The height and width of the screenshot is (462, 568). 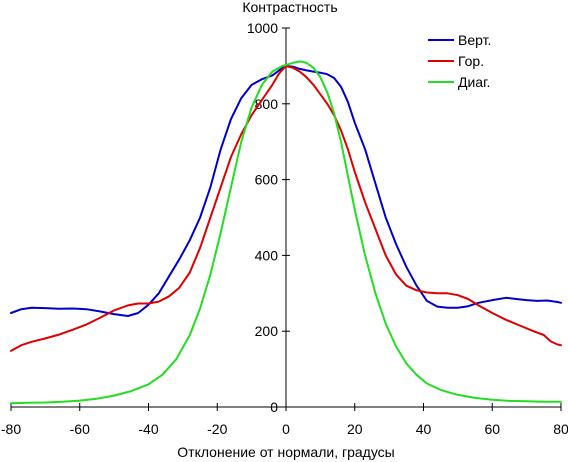 I want to click on x-tick-label: -40, so click(x=148, y=429).